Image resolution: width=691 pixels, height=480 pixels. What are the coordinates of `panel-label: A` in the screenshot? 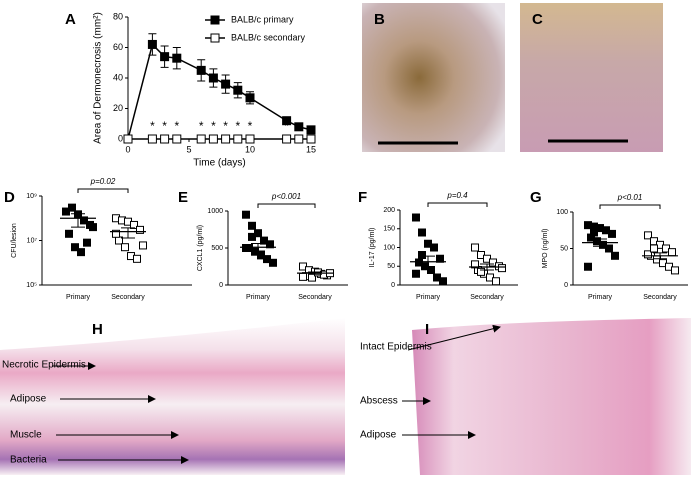 It's located at (70, 19).